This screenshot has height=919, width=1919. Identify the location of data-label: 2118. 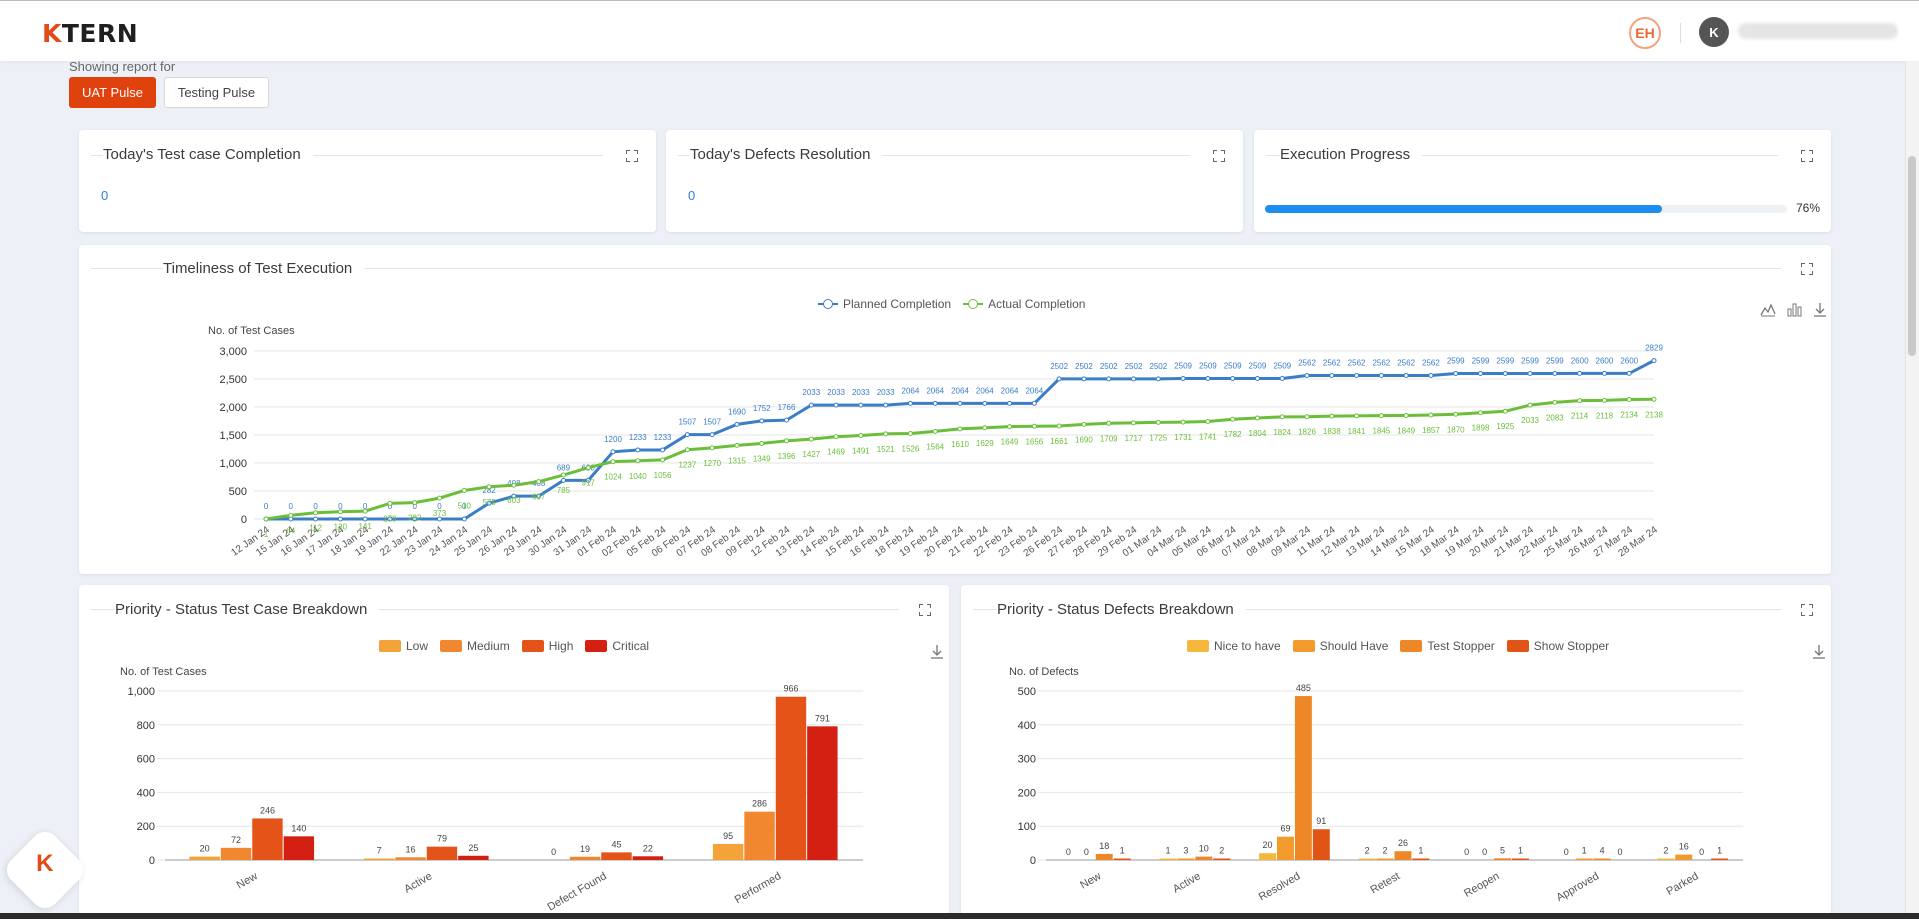
(1605, 415).